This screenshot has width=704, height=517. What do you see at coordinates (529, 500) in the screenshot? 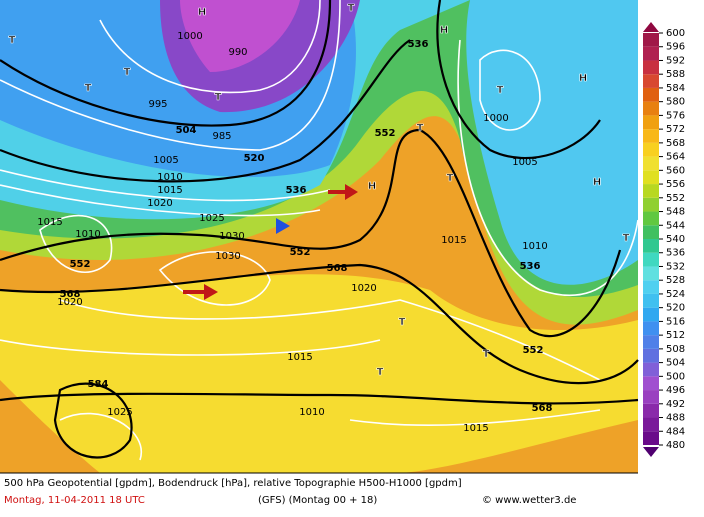
I see `footer-credit: © www.wetter3.de` at bounding box center [529, 500].